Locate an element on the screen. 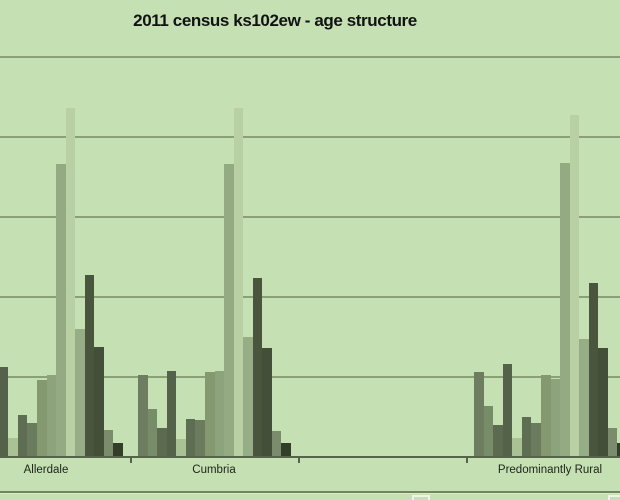 The width and height of the screenshot is (620, 500). bar-cat0-series10 is located at coordinates (61, 310).